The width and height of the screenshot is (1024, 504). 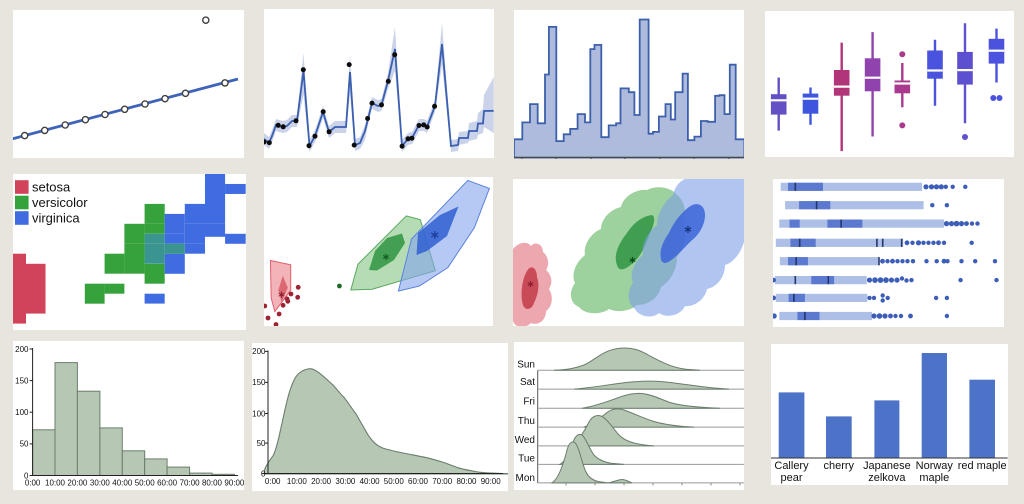 I want to click on svg-text: cherry, so click(x=839, y=466).